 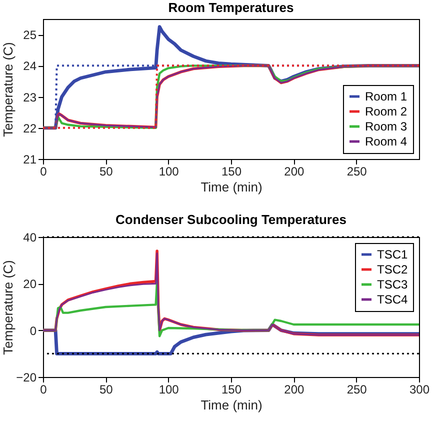 I want to click on y-tick-label: 40, so click(x=30, y=237).